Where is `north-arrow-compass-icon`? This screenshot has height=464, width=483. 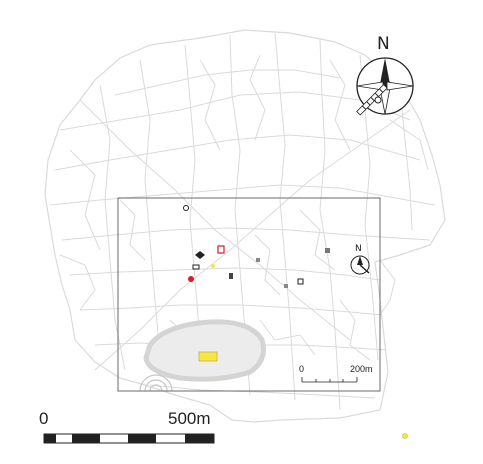
north-arrow-compass-icon is located at coordinates (385, 86).